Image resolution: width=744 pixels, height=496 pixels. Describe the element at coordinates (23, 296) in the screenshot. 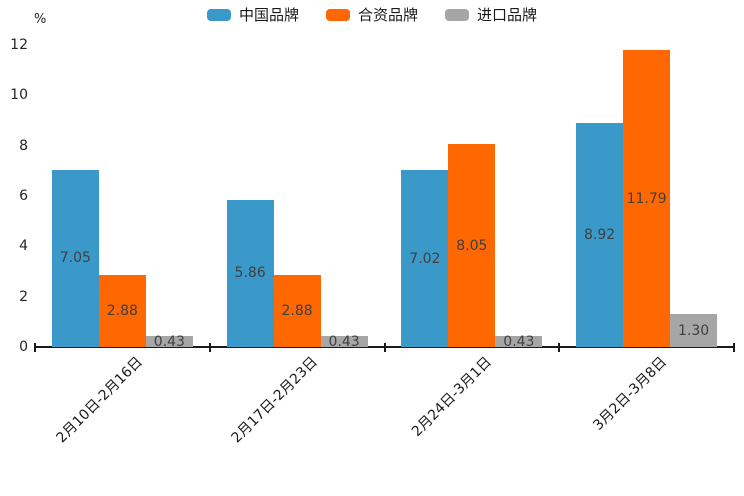

I see `y-tick-label: 2` at that location.